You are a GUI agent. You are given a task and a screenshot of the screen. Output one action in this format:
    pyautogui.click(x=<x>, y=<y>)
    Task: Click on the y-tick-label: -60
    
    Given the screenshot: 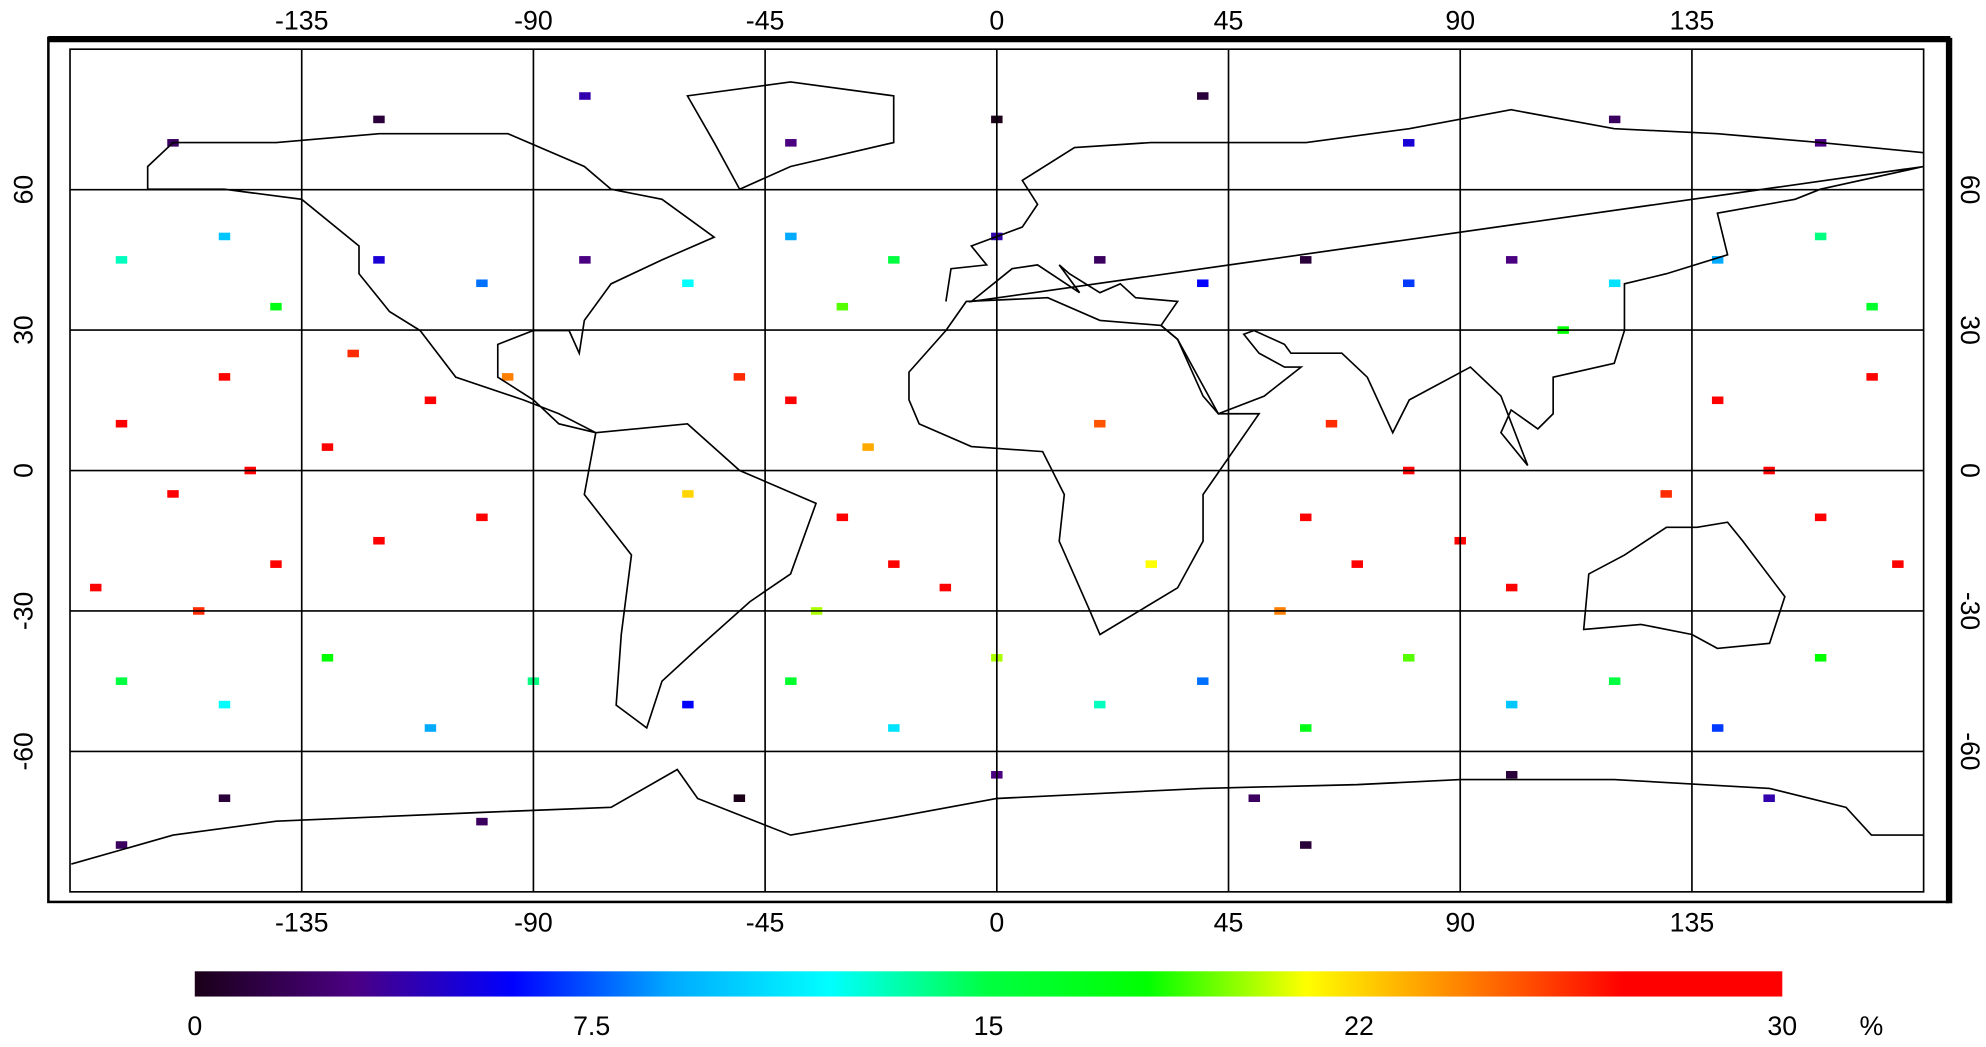 What is the action you would take?
    pyautogui.click(x=23, y=751)
    